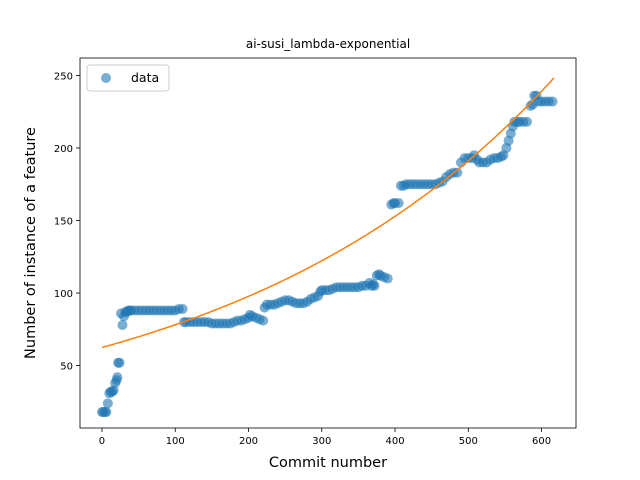 The width and height of the screenshot is (640, 480). I want to click on y-axis-ticks: 50 100 150 200 250, so click(67, 222).